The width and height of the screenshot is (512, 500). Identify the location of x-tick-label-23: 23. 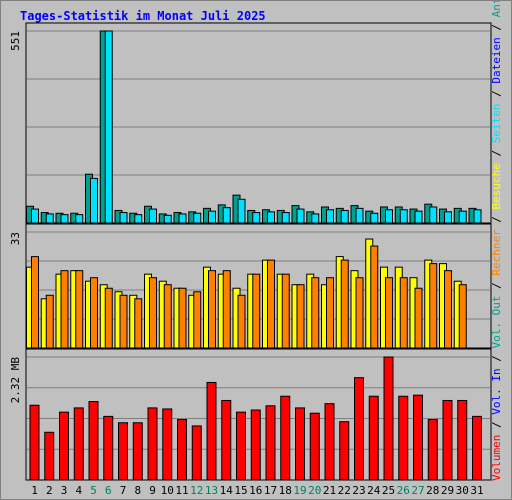
(358, 490).